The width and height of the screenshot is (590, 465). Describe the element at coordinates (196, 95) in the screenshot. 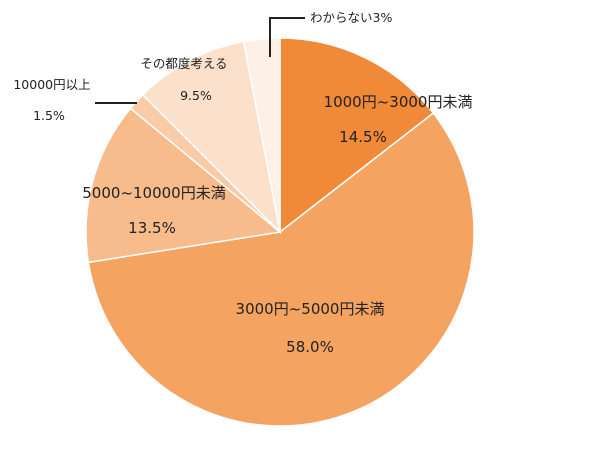

I see `slice-value-sonotsudo: 9.5%` at that location.